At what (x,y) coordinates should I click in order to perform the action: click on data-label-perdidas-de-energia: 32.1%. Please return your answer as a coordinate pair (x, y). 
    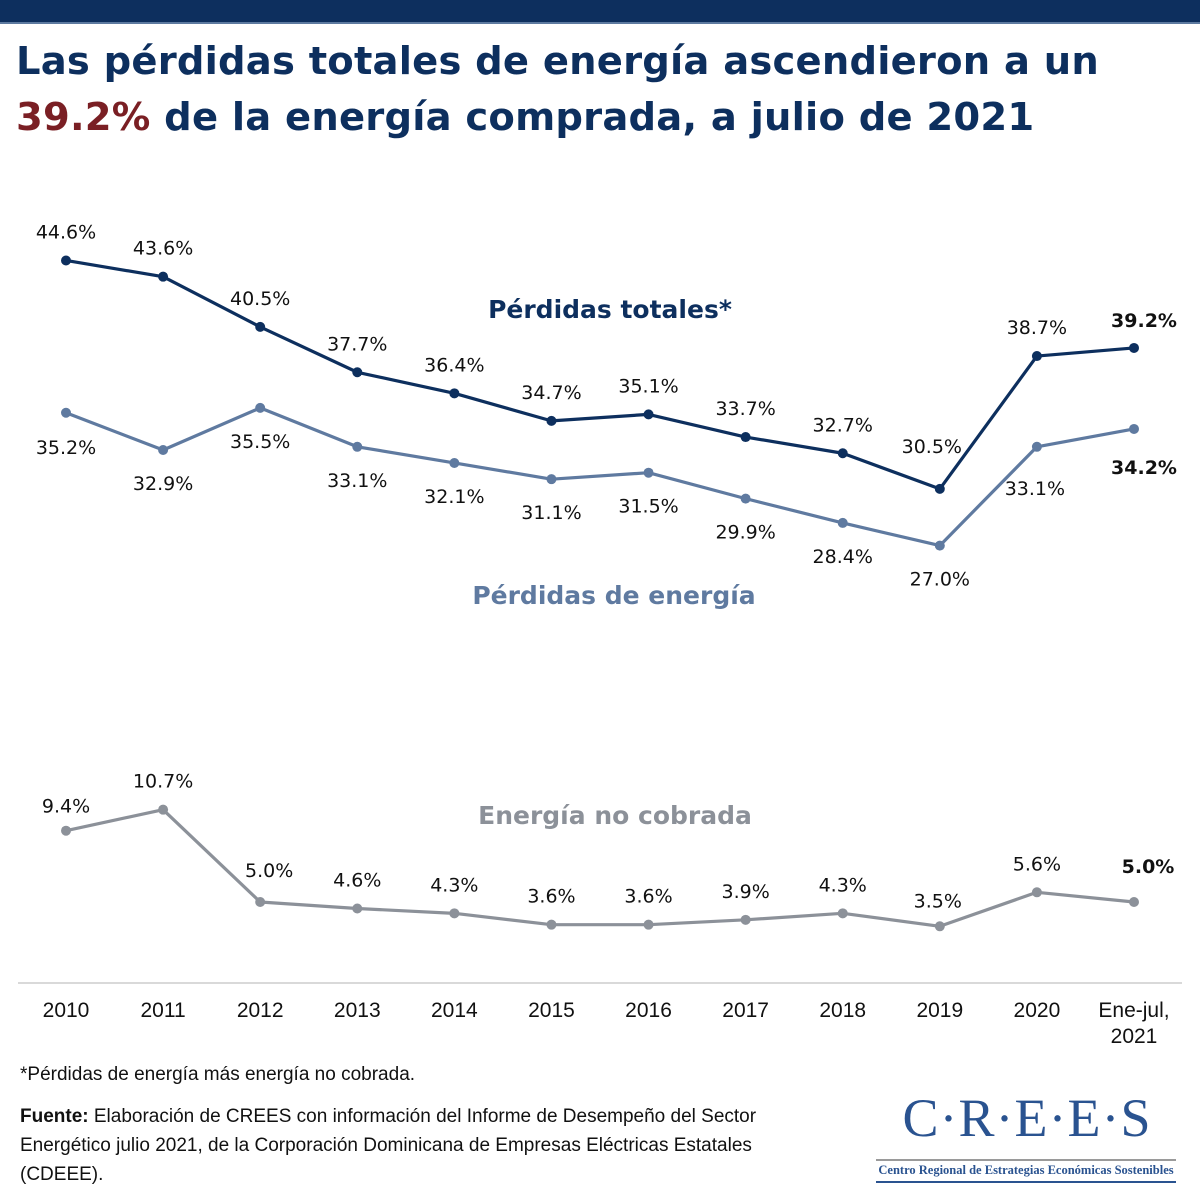
    Looking at the image, I should click on (454, 497).